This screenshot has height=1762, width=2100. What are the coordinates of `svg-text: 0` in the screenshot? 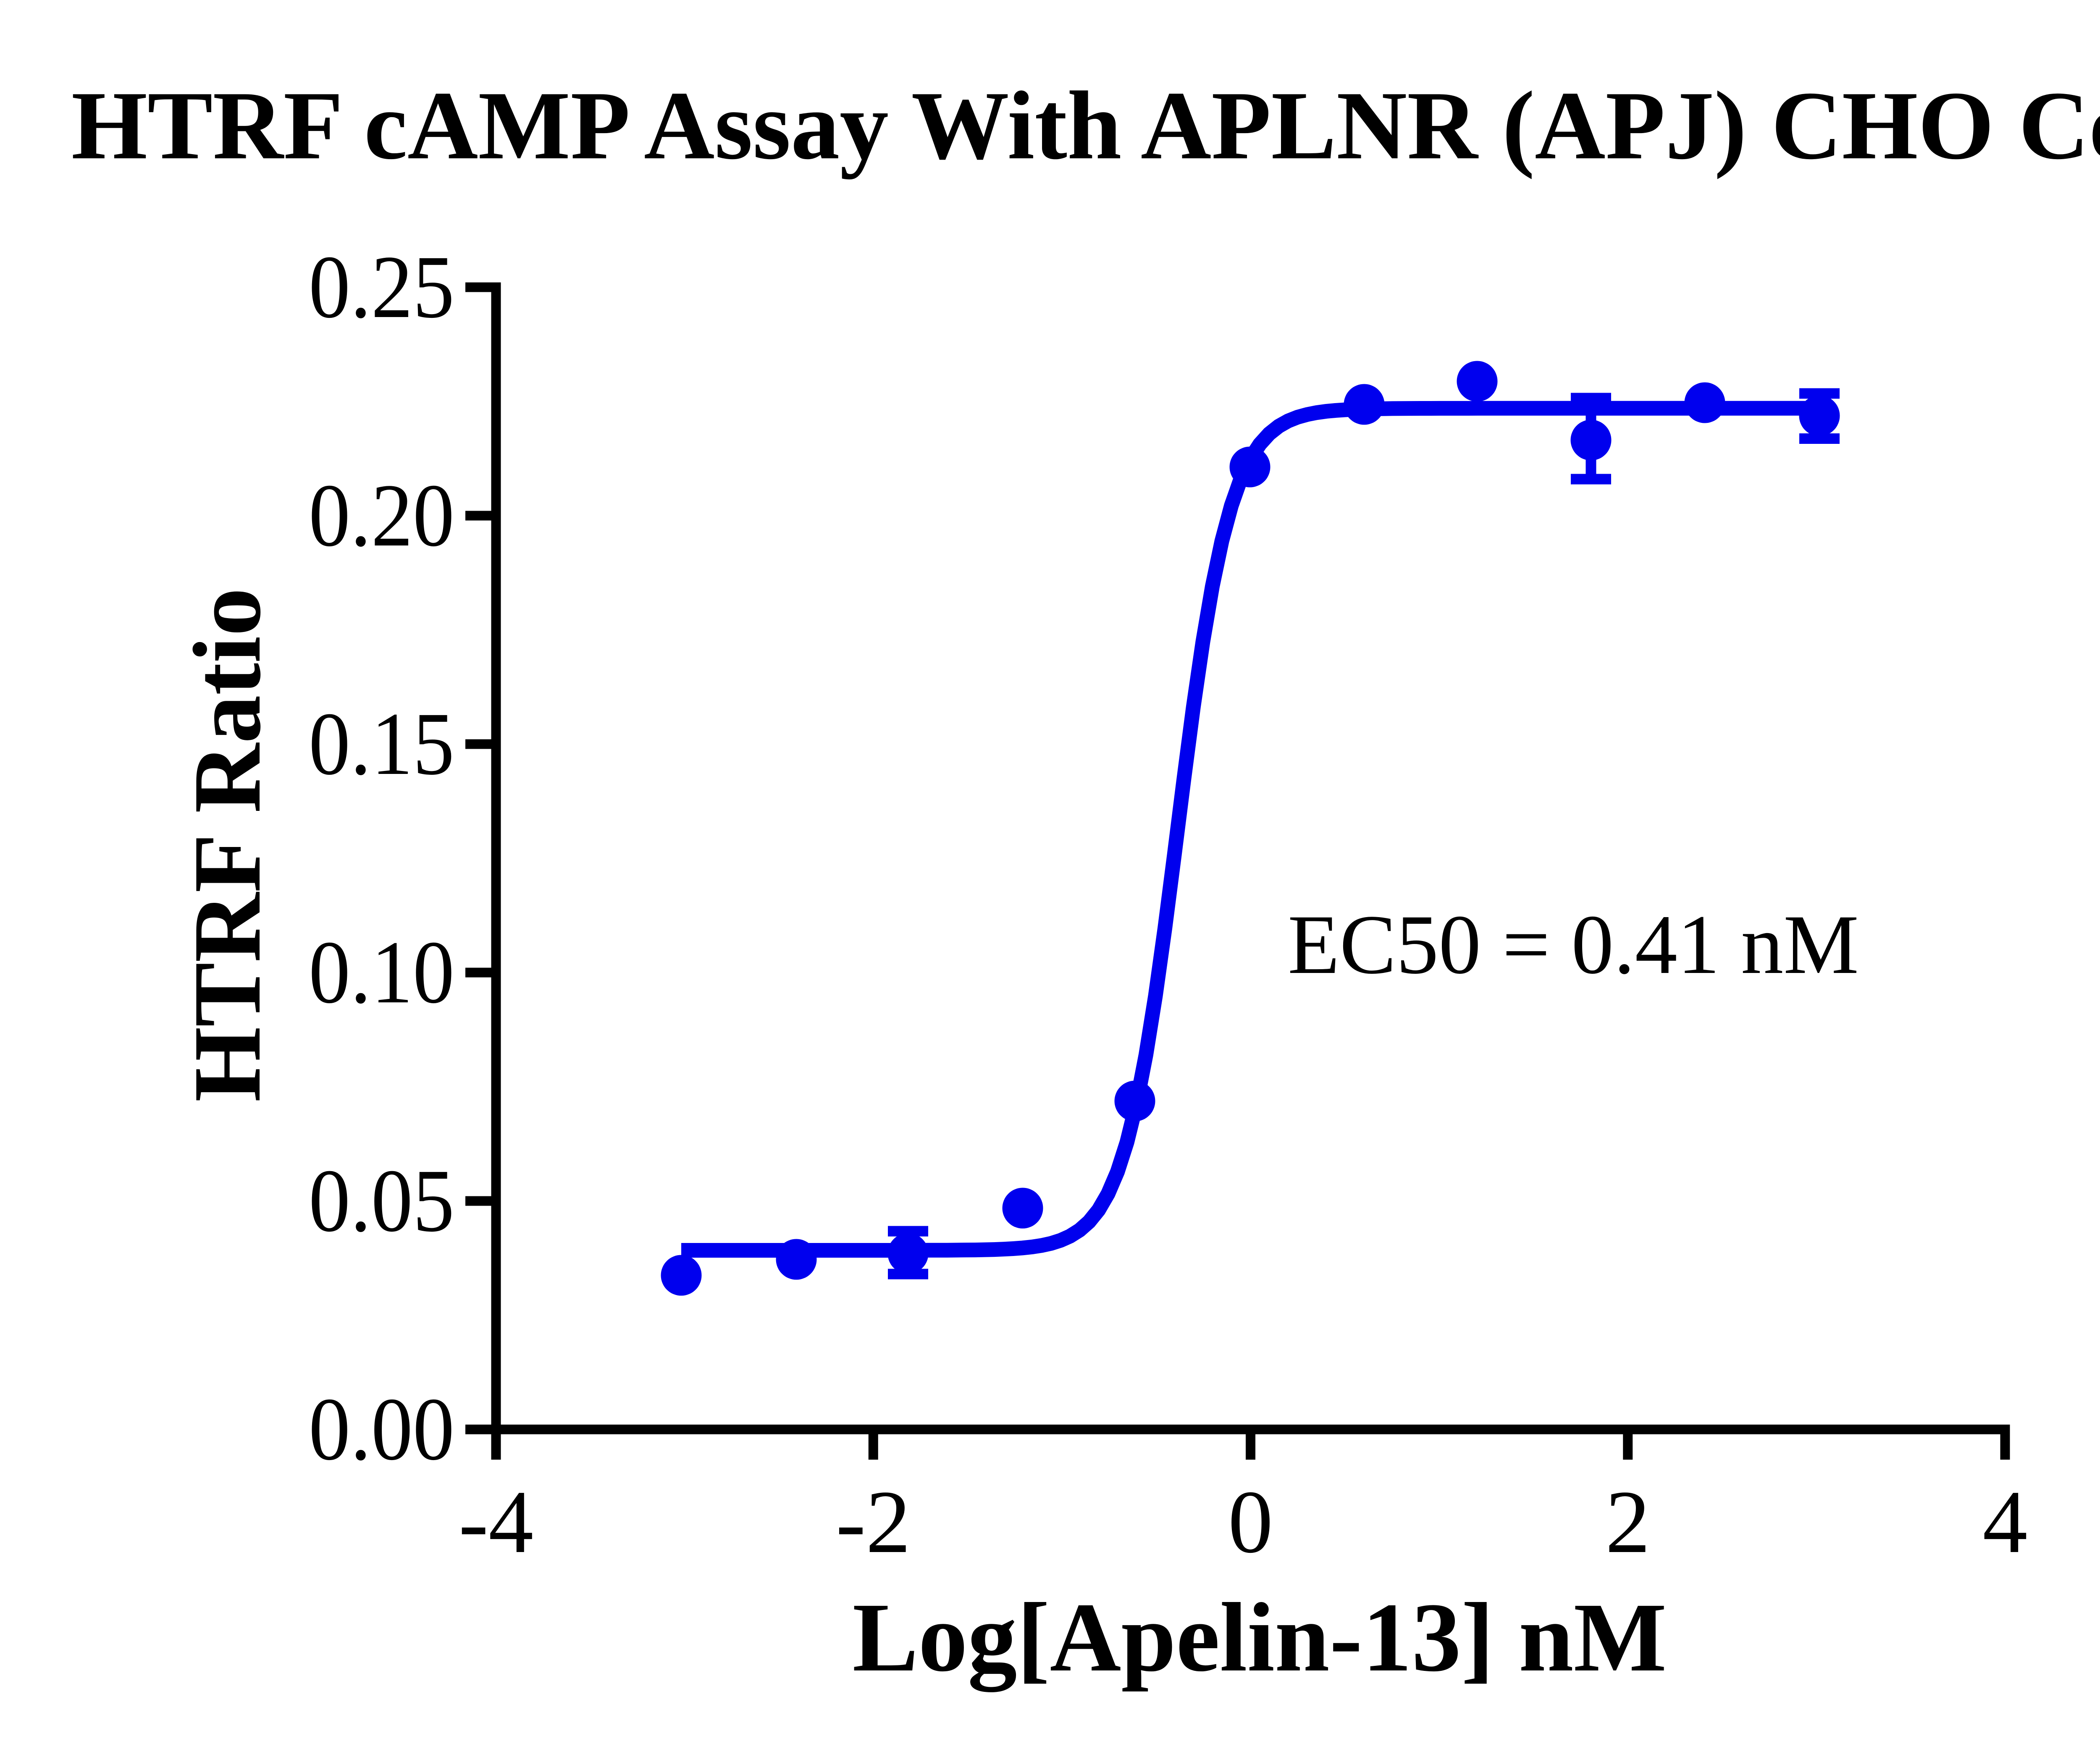 It's located at (1250, 1522).